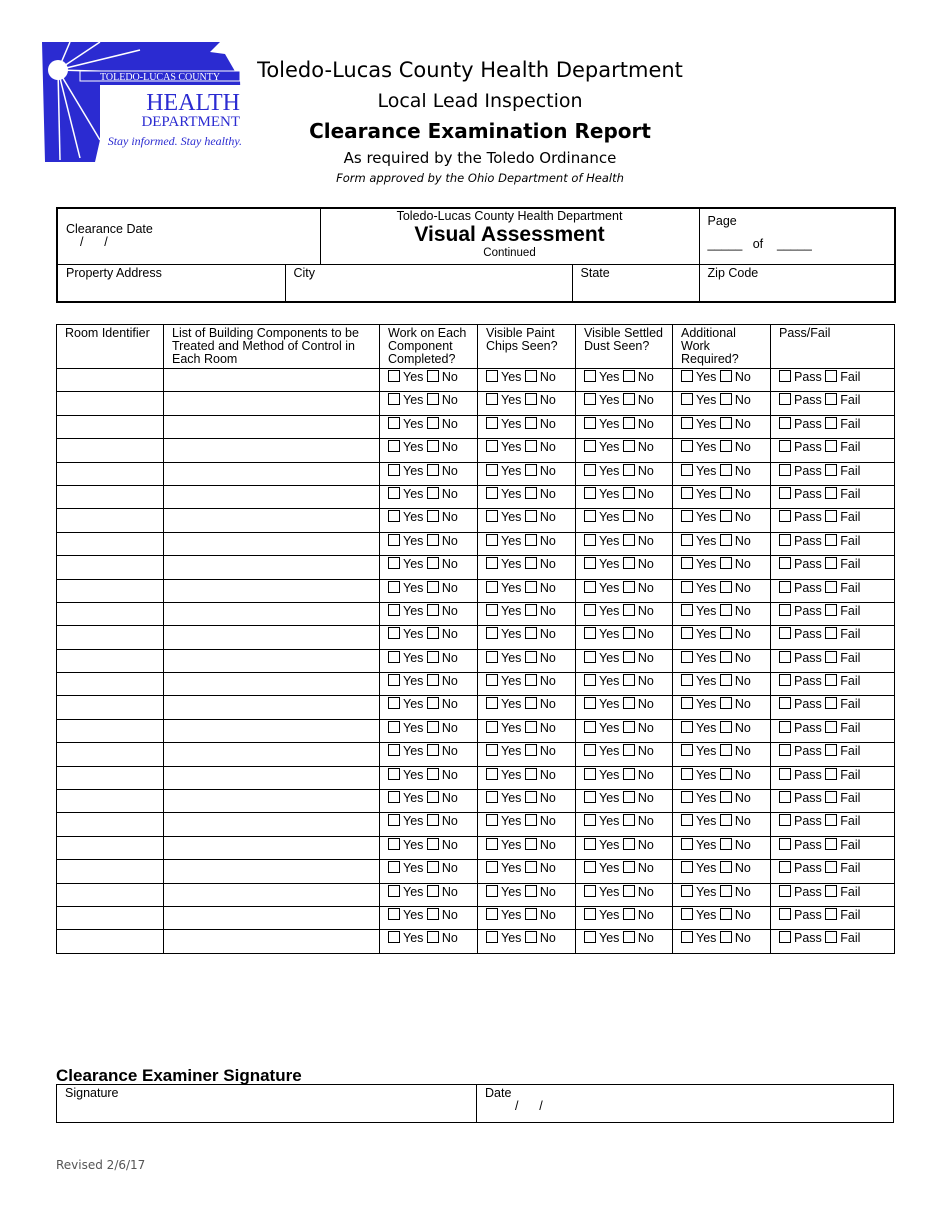 Image resolution: width=950 pixels, height=1230 pixels. Describe the element at coordinates (188, 236) in the screenshot. I see `clearance-date-field: Clearance Date / /` at that location.